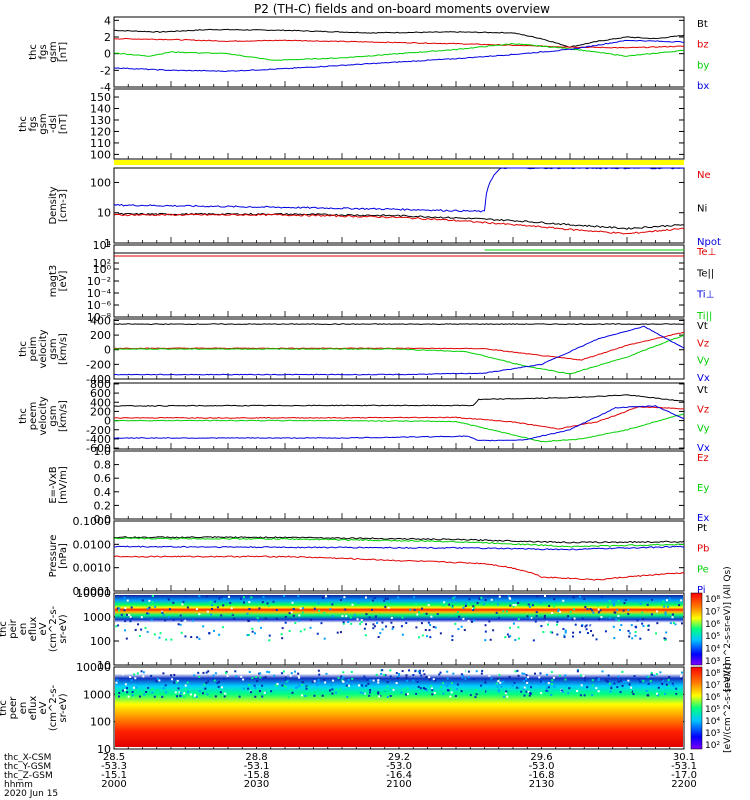 The height and width of the screenshot is (800, 750). I want to click on y-axis-label: peim, so click(33, 348).